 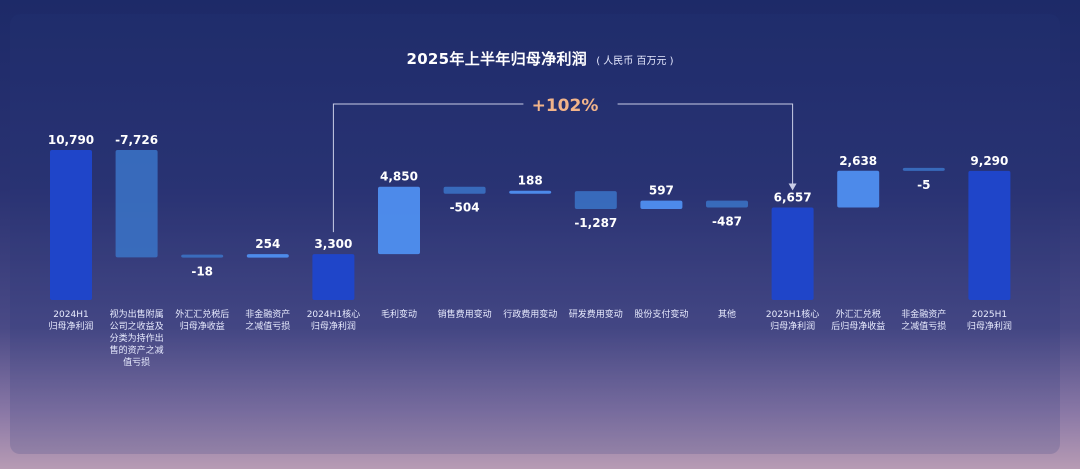 I want to click on data-label: 188, so click(x=530, y=181).